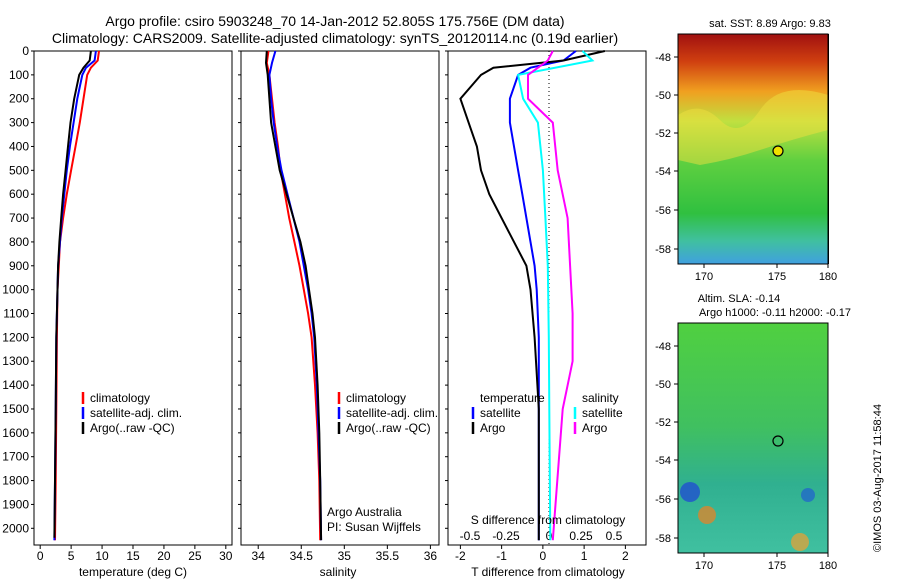 This screenshot has height=580, width=900. Describe the element at coordinates (15, 361) in the screenshot. I see `depth-tick-label: 1300` at that location.